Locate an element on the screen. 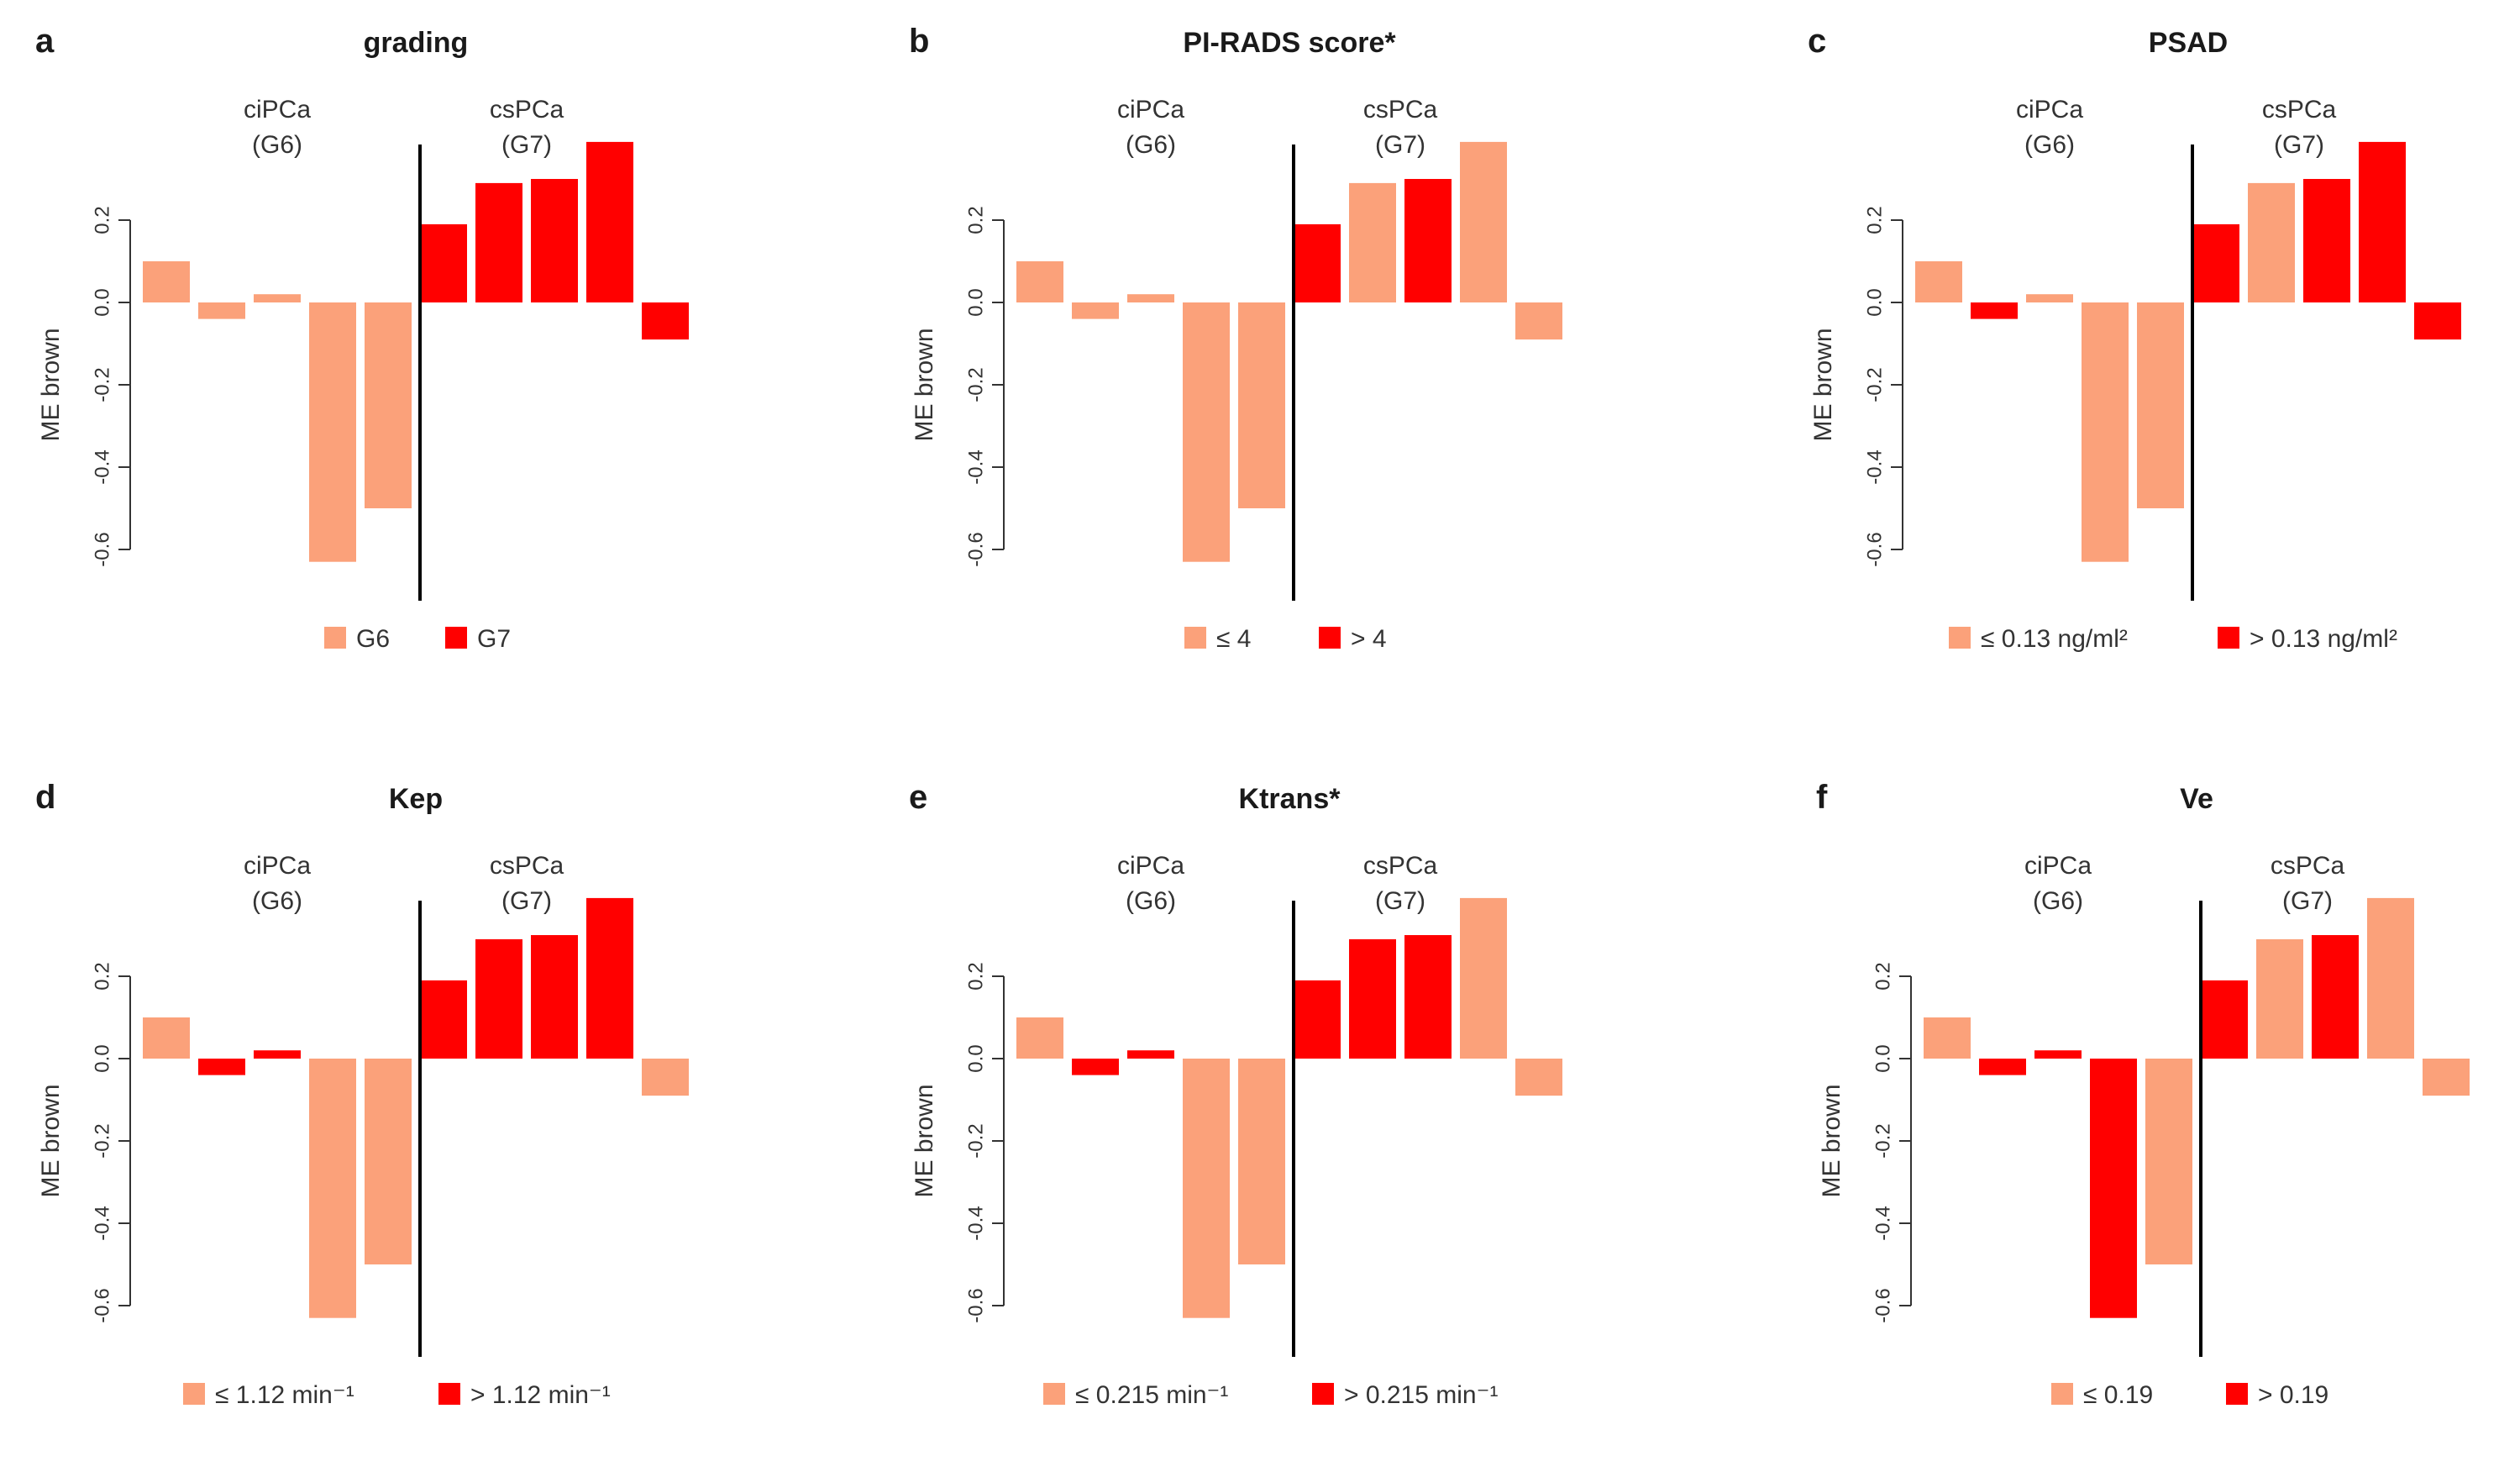 The height and width of the screenshot is (1477, 2520). legend-label: ≤ 0.19 is located at coordinates (2118, 1395).